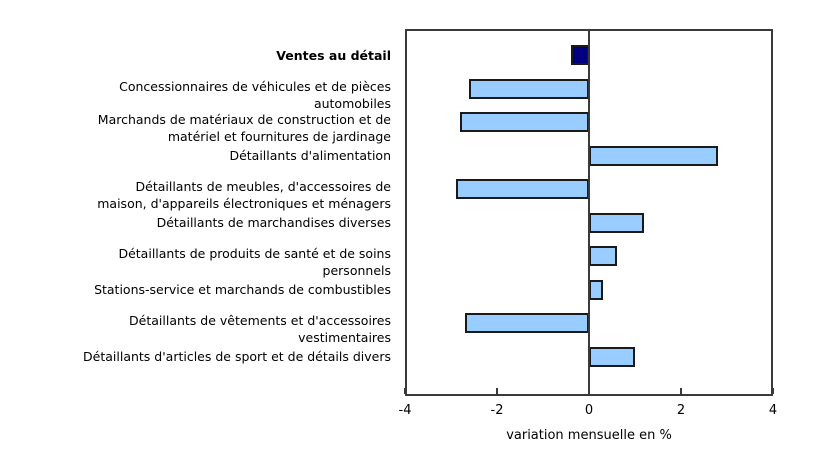  I want to click on category-label-line: automobiles, so click(352, 103).